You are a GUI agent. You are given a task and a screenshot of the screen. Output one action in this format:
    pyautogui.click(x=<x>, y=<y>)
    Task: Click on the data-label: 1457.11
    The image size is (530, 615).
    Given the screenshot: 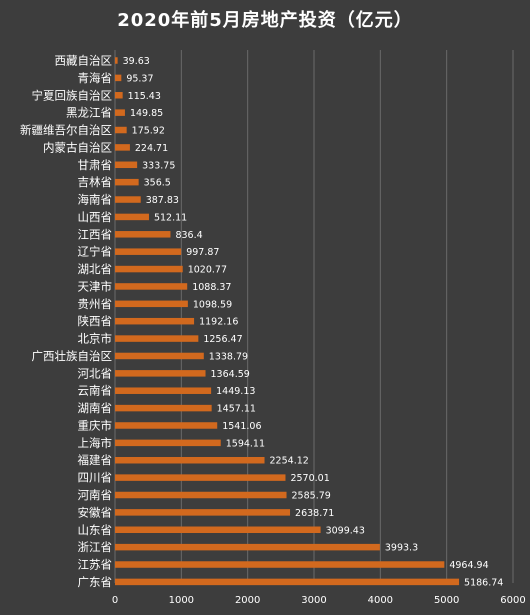 What is the action you would take?
    pyautogui.click(x=236, y=409)
    